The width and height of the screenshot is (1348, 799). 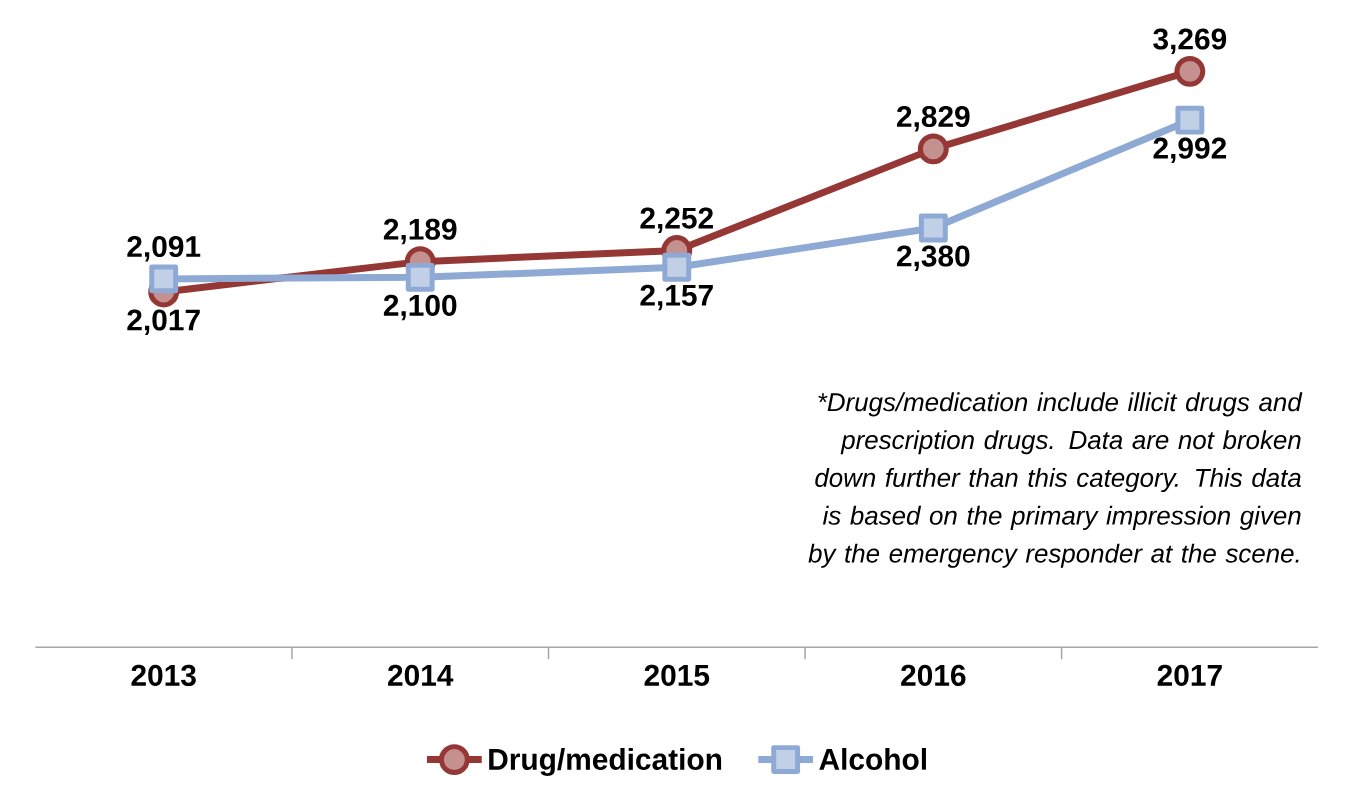 I want to click on data-label: 3,269, so click(x=1190, y=41).